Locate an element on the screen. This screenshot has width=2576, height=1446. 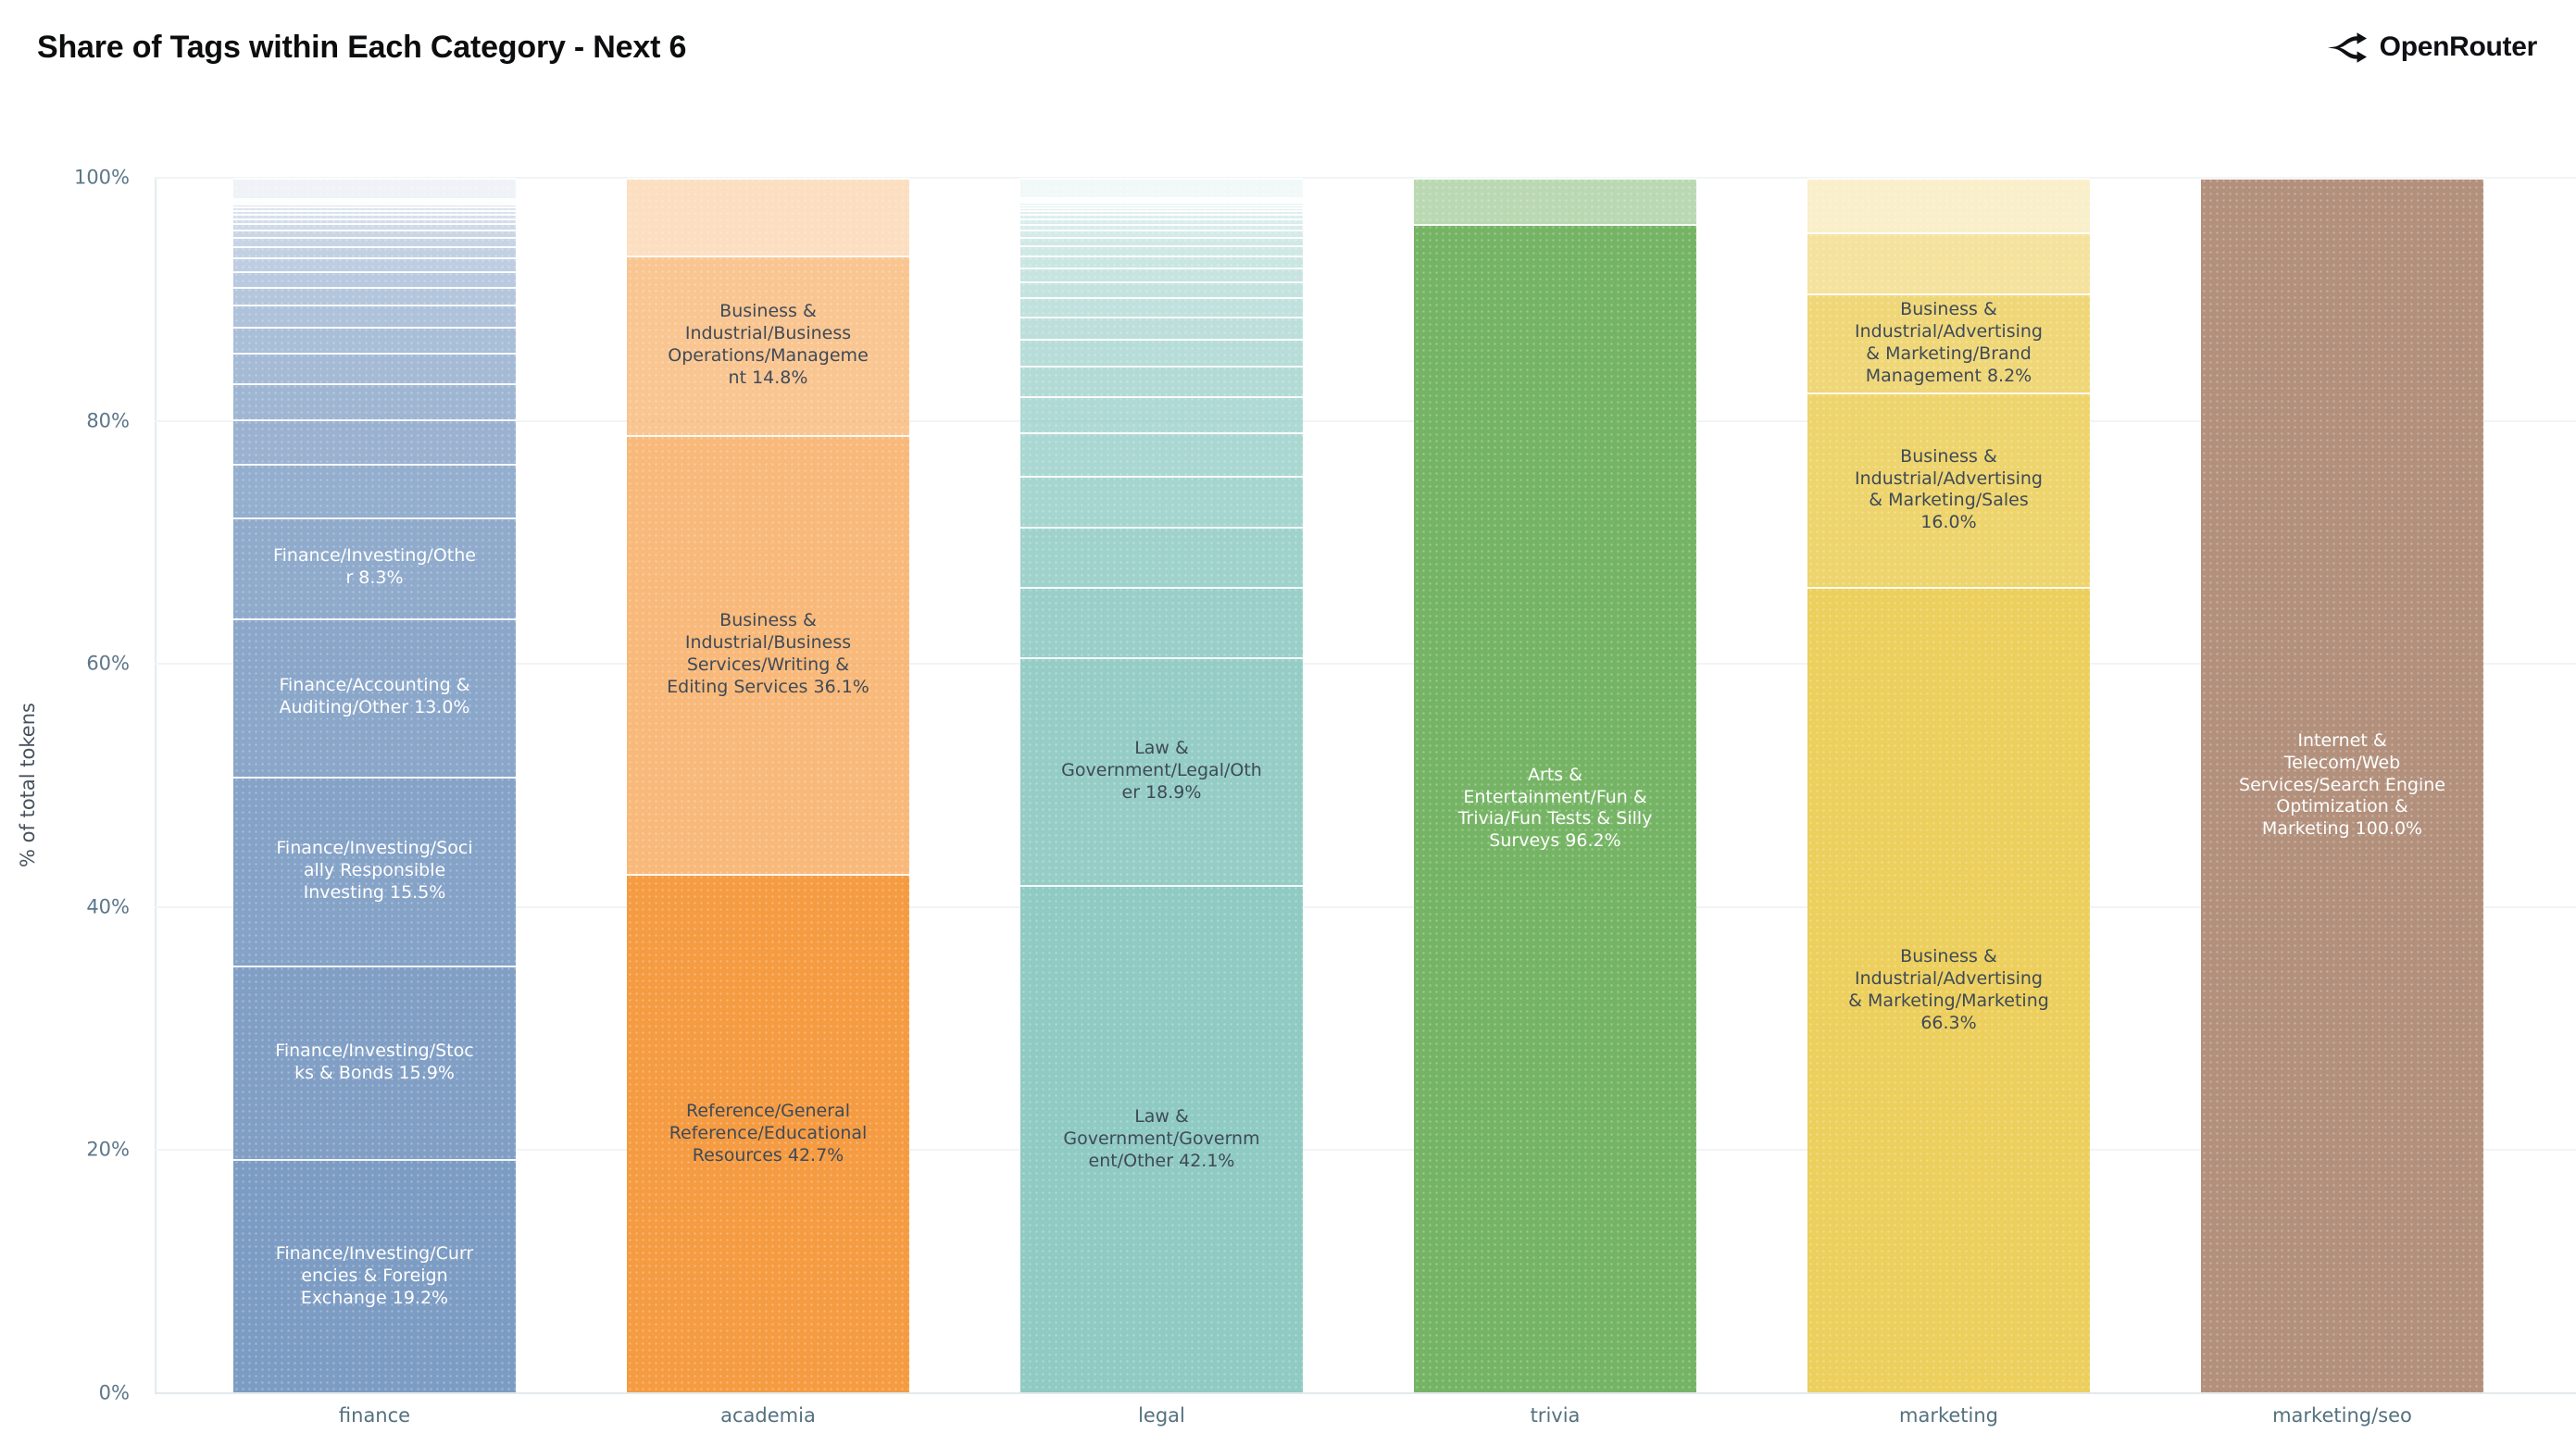
bar-segment: Law & Government/Legal/Other 18.9% is located at coordinates (1161, 771).